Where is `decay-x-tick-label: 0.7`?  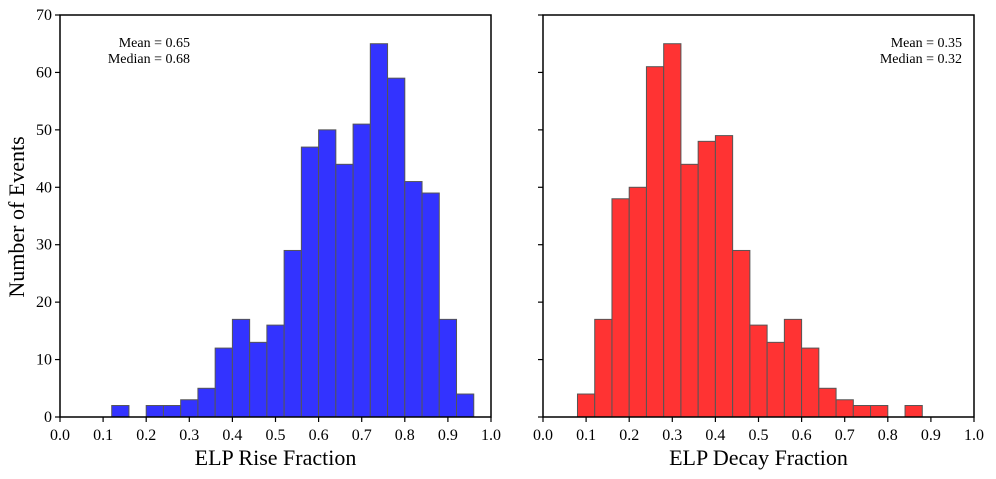 decay-x-tick-label: 0.7 is located at coordinates (845, 435).